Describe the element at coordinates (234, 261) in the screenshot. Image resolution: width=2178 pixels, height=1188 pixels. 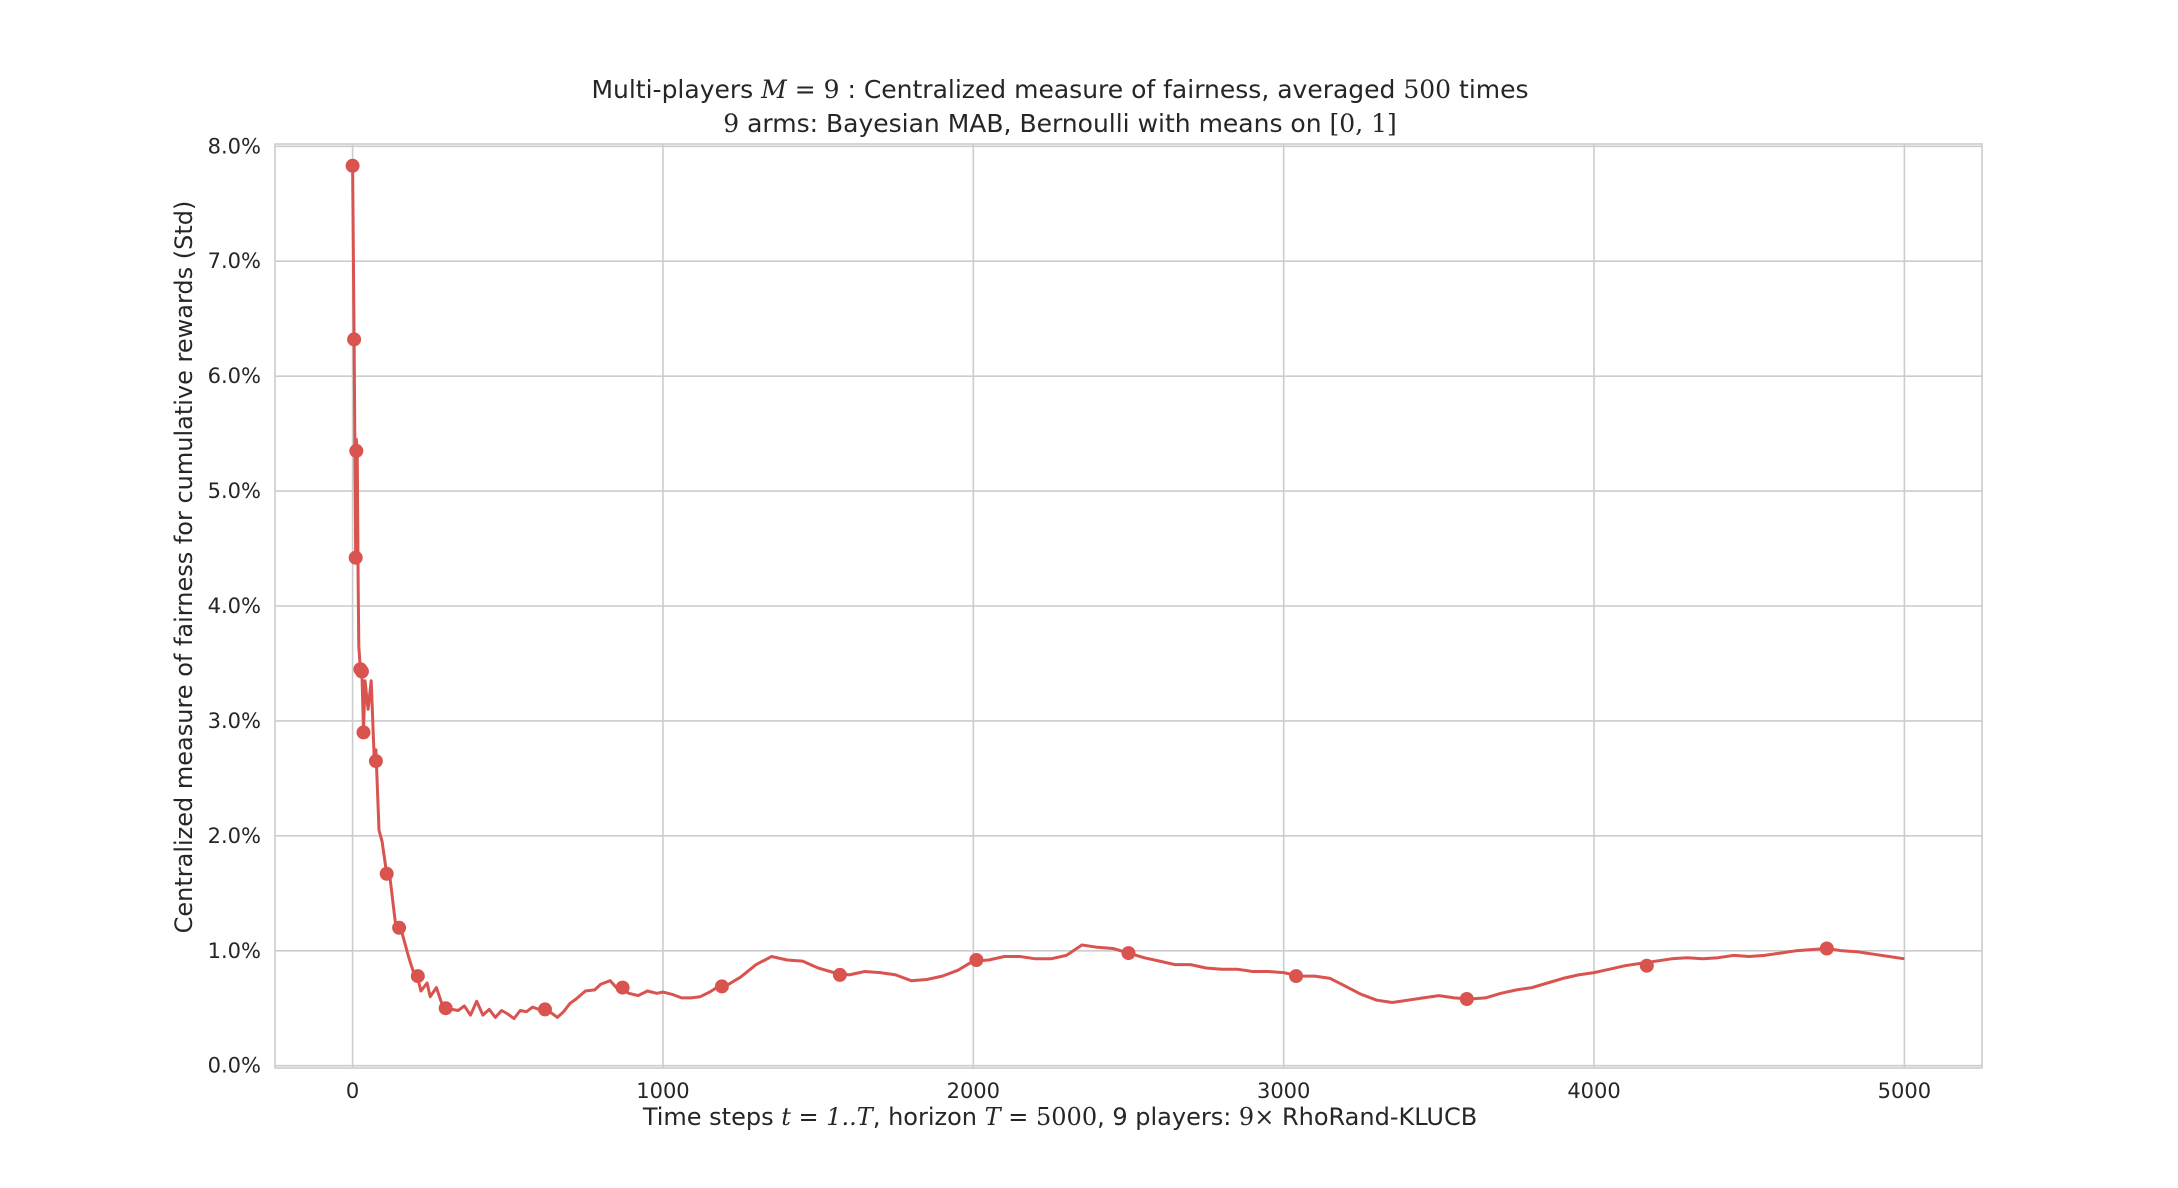
I see `y-tick-label: 7.0%` at that location.